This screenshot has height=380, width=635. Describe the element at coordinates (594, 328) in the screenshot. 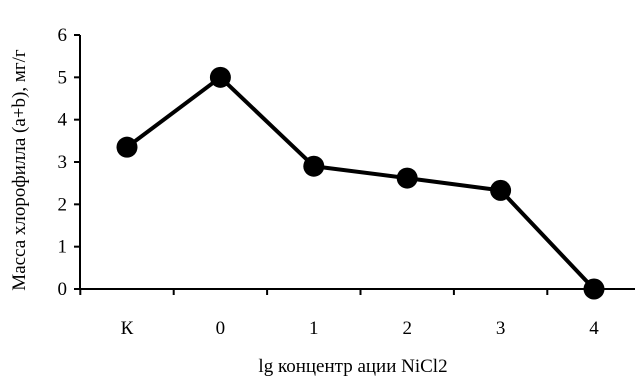

I see `x-tick-label: 4` at that location.